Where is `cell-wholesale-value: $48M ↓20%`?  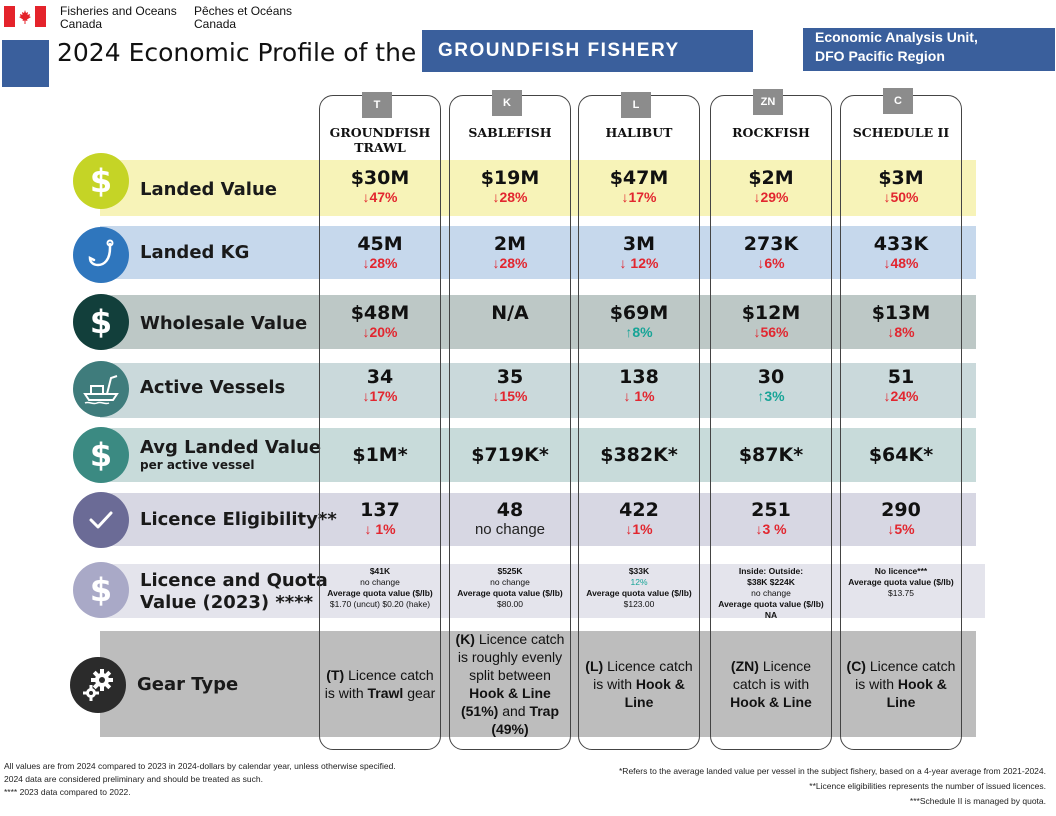 cell-wholesale-value: $48M ↓20% is located at coordinates (380, 321).